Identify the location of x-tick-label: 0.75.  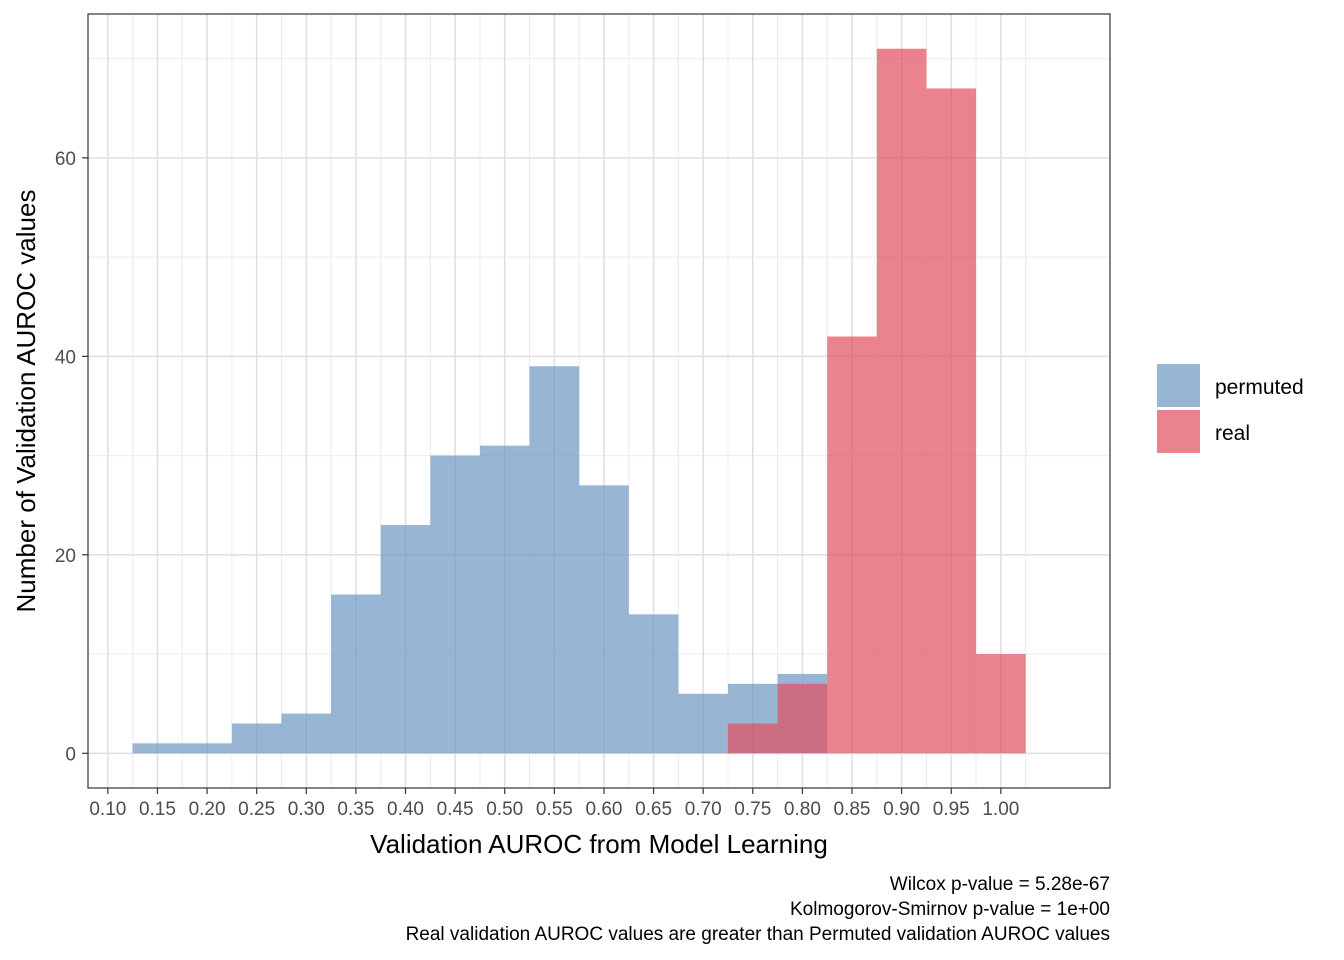
(752, 809).